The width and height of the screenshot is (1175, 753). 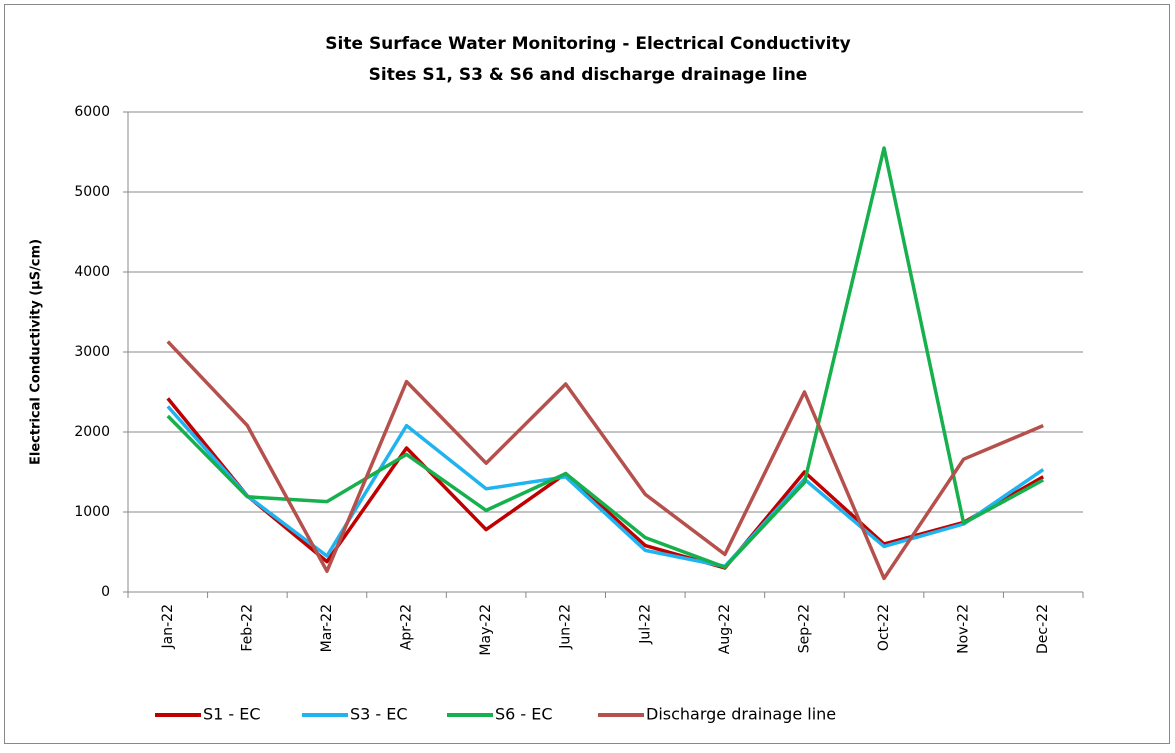 I want to click on y-tick-label: 5000, so click(x=92, y=192).